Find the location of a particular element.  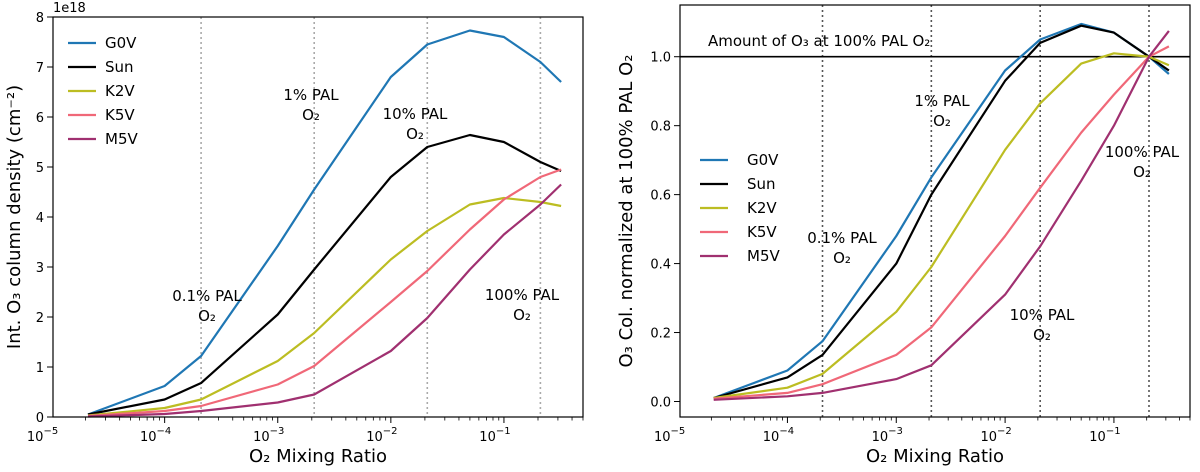

y-tick-label: 0.8 is located at coordinates (660, 127).